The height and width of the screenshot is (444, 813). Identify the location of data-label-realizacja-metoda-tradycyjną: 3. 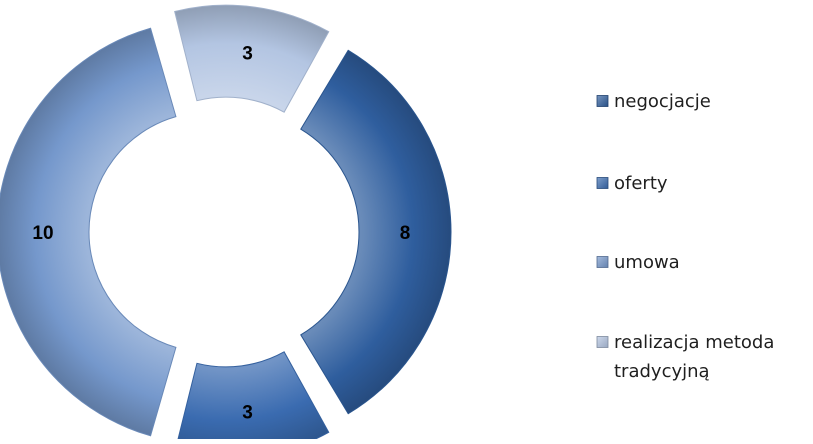
(247, 54).